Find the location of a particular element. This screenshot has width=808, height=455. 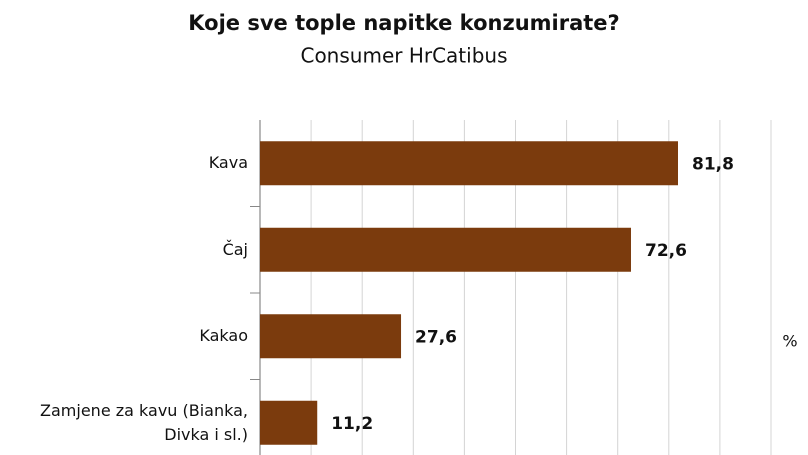

y-tick-label: Čaj is located at coordinates (235, 249).